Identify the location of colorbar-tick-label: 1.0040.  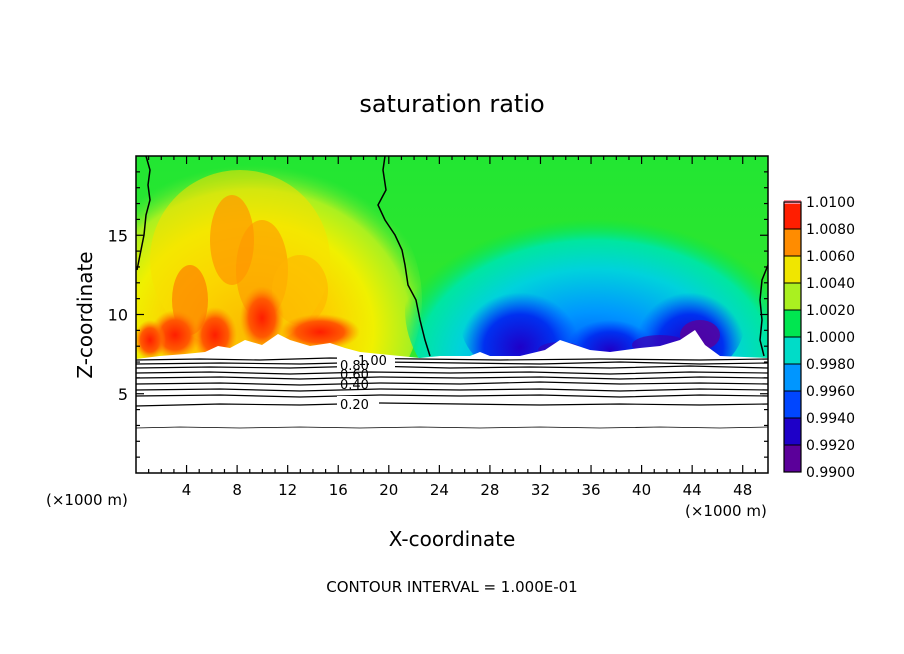
(830, 284).